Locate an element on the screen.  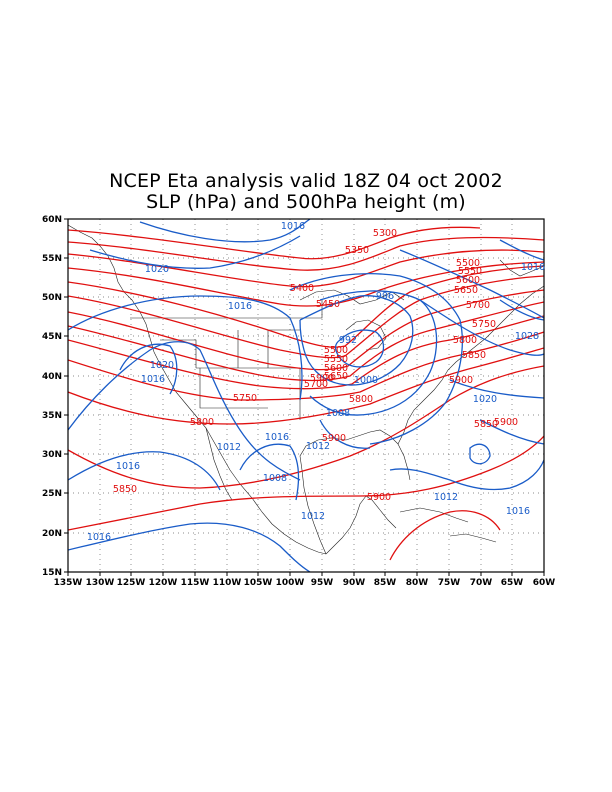
slp-label: 1028 is located at coordinates (527, 336).